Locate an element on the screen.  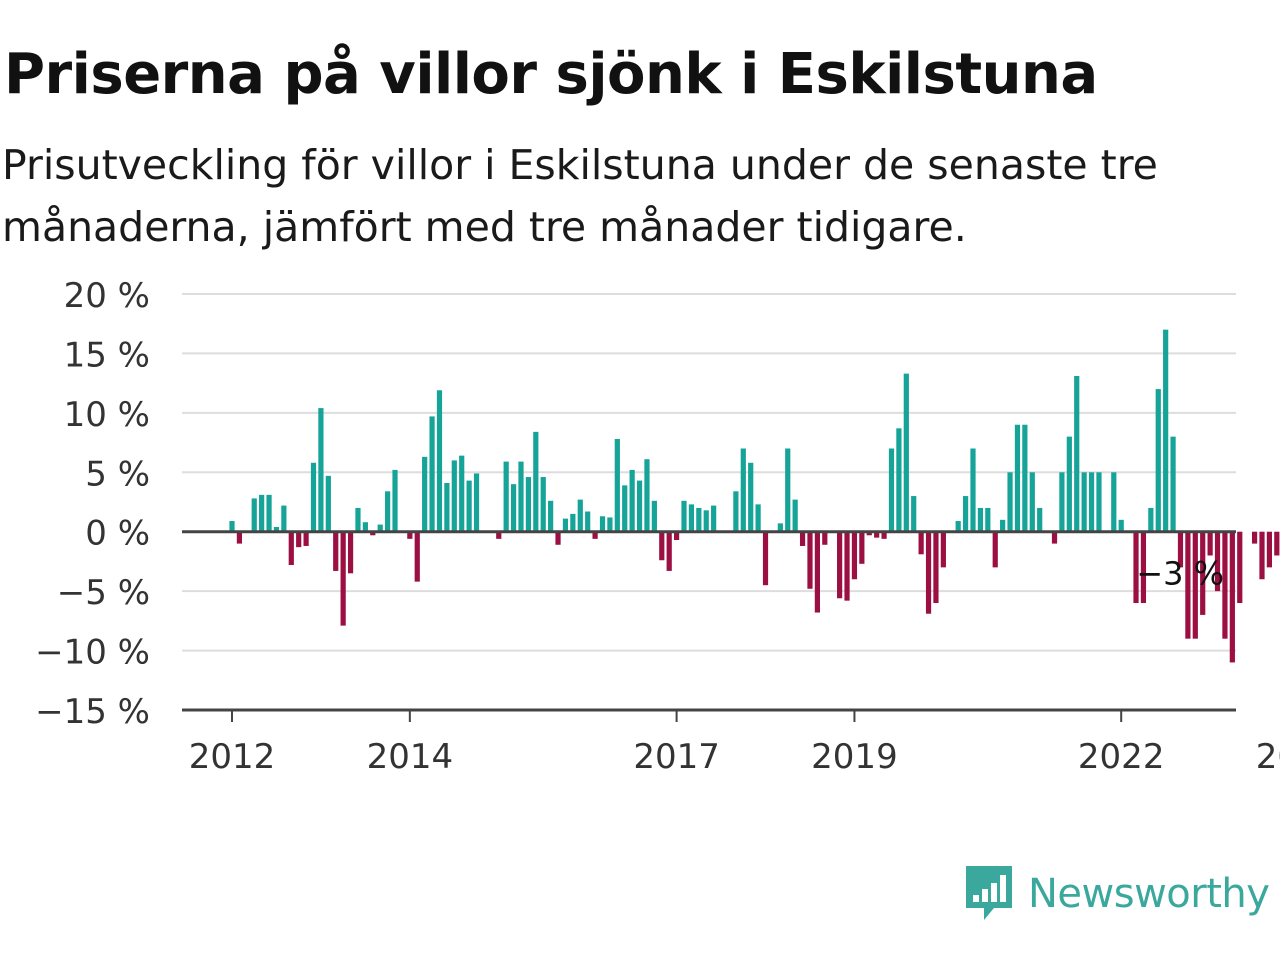
x-tick-label: 2012 is located at coordinates (232, 757).